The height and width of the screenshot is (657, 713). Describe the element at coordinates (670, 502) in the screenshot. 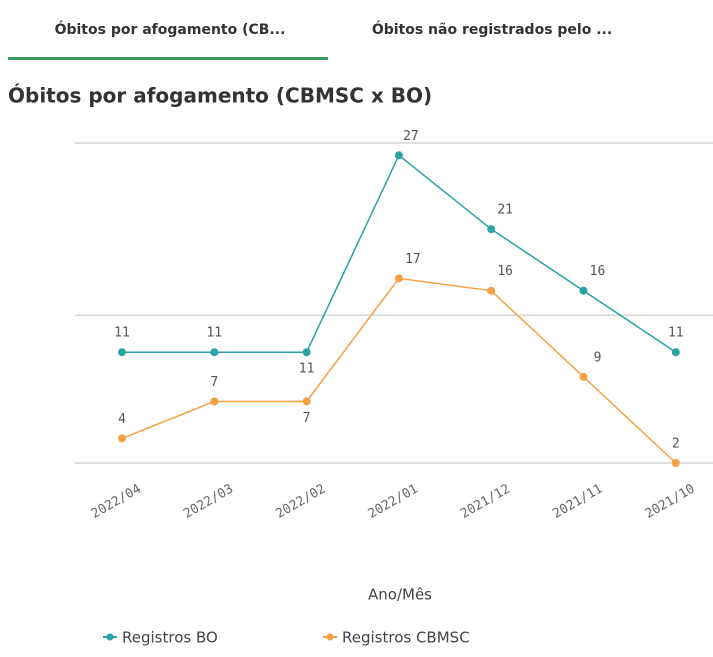

I see `x-tick-label: 2021/10` at that location.